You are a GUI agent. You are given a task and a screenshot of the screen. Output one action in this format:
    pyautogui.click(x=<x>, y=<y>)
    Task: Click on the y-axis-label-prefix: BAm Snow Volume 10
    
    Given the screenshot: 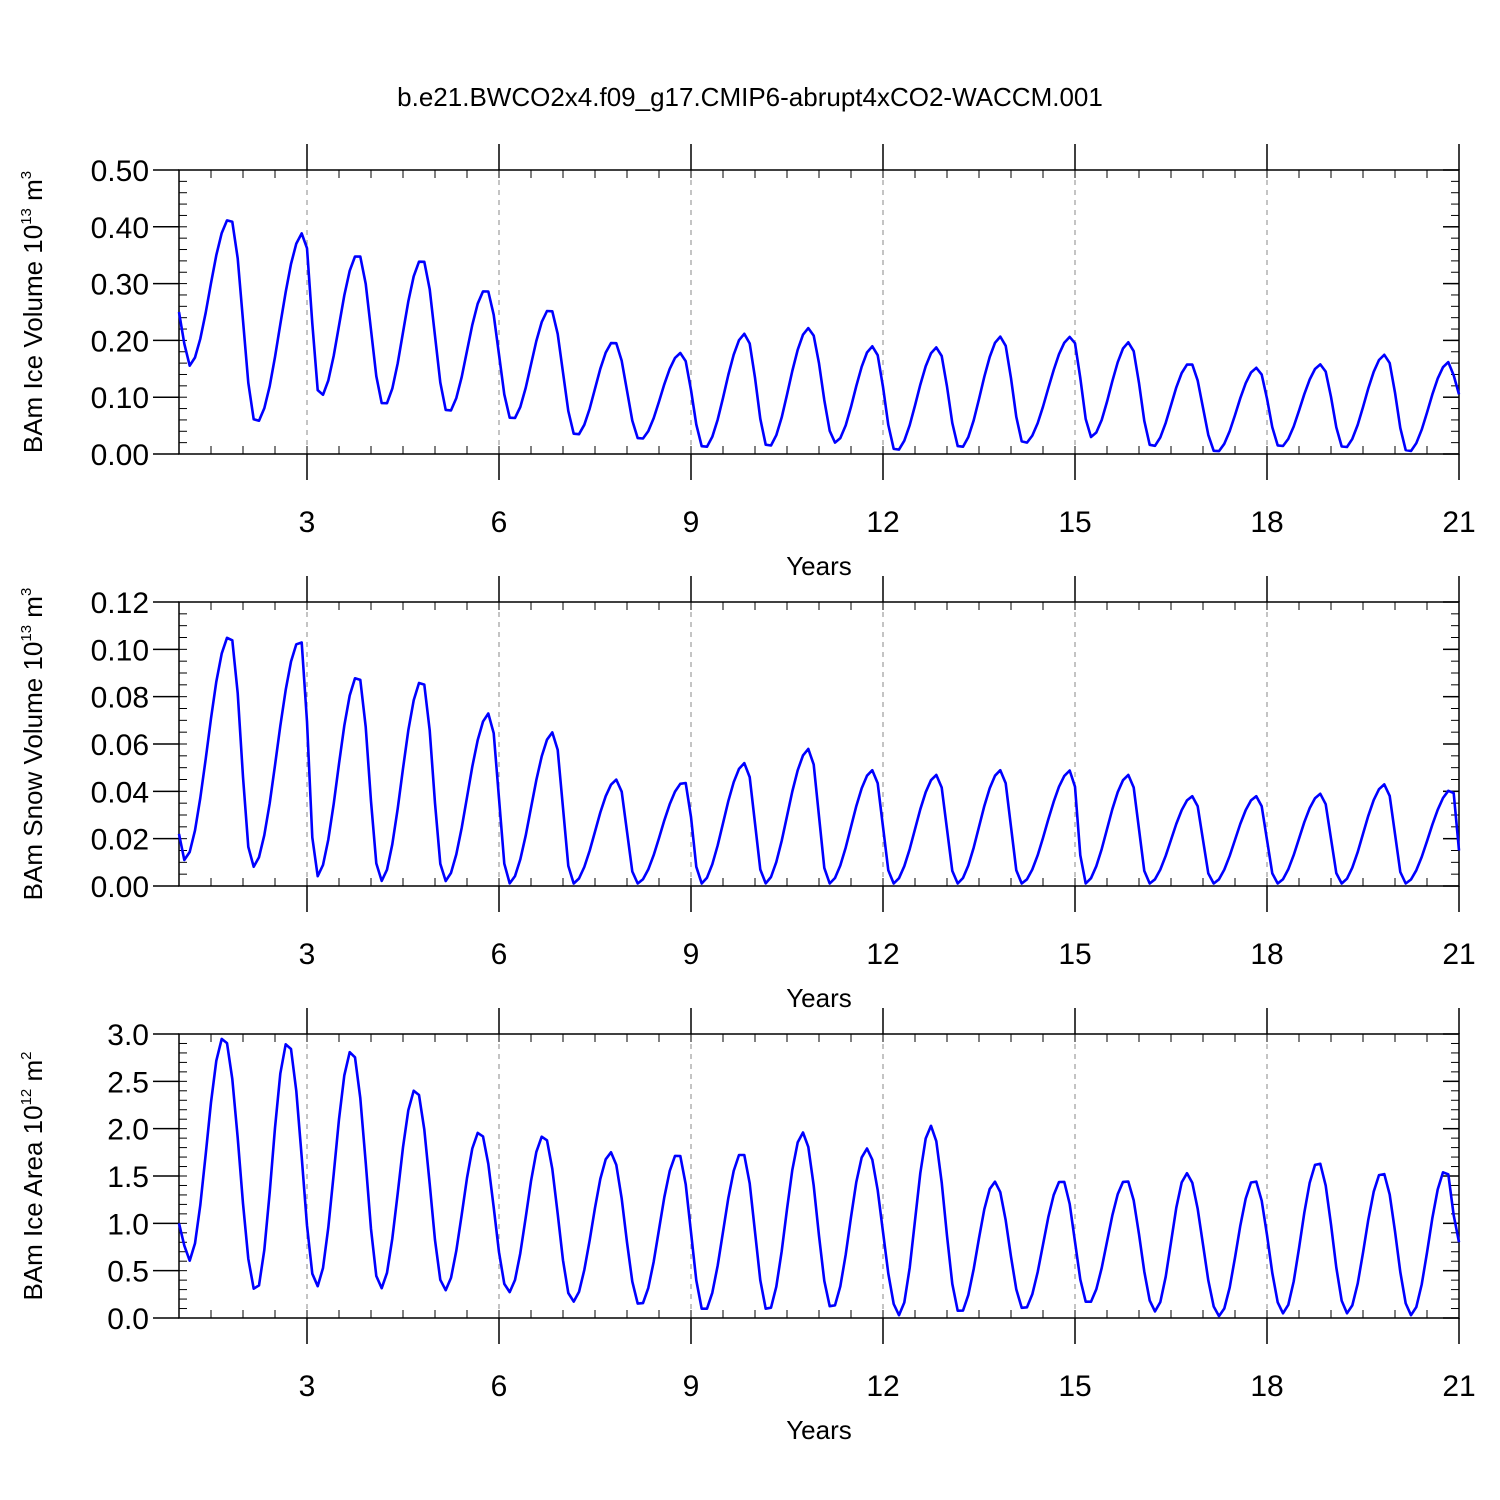 What is the action you would take?
    pyautogui.click(x=33, y=771)
    